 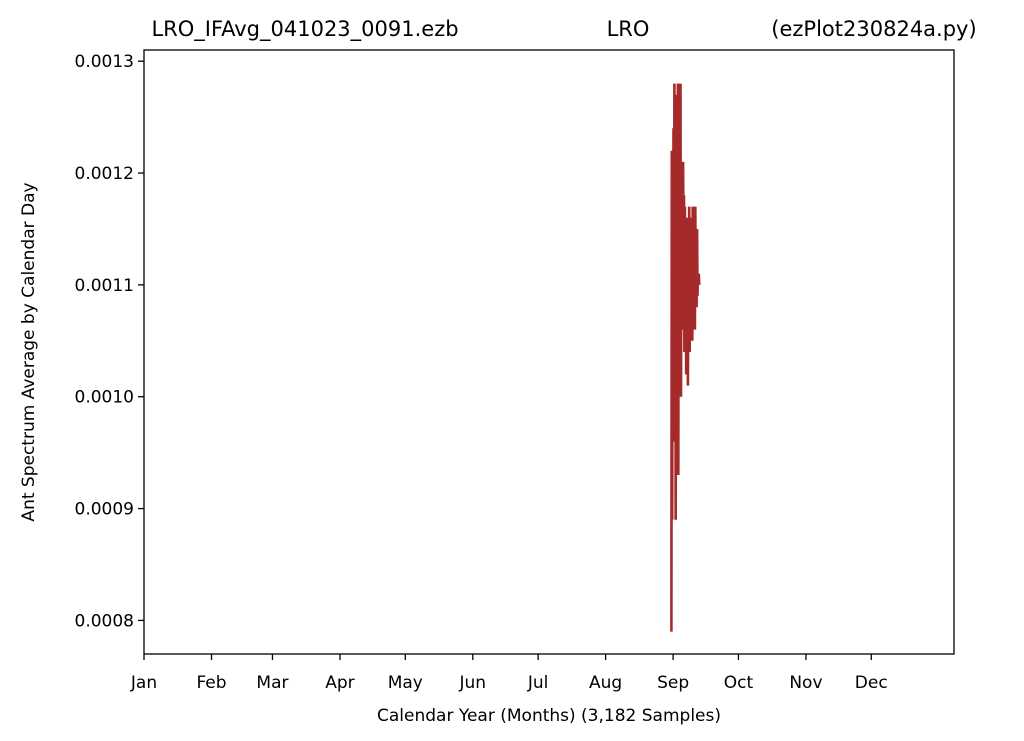 I want to click on plot-layer, so click(x=685, y=357).